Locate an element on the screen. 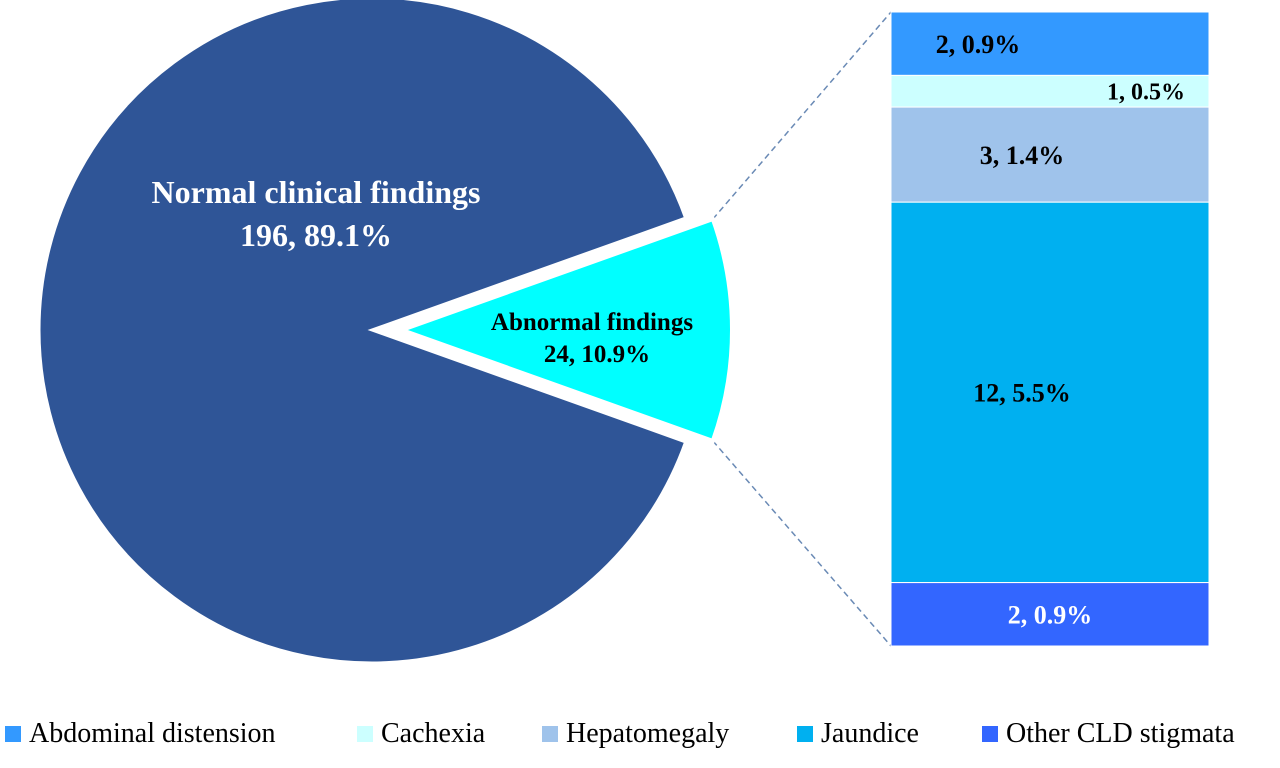  bar-label-jaundice: 12, 5.5% is located at coordinates (1022, 393).